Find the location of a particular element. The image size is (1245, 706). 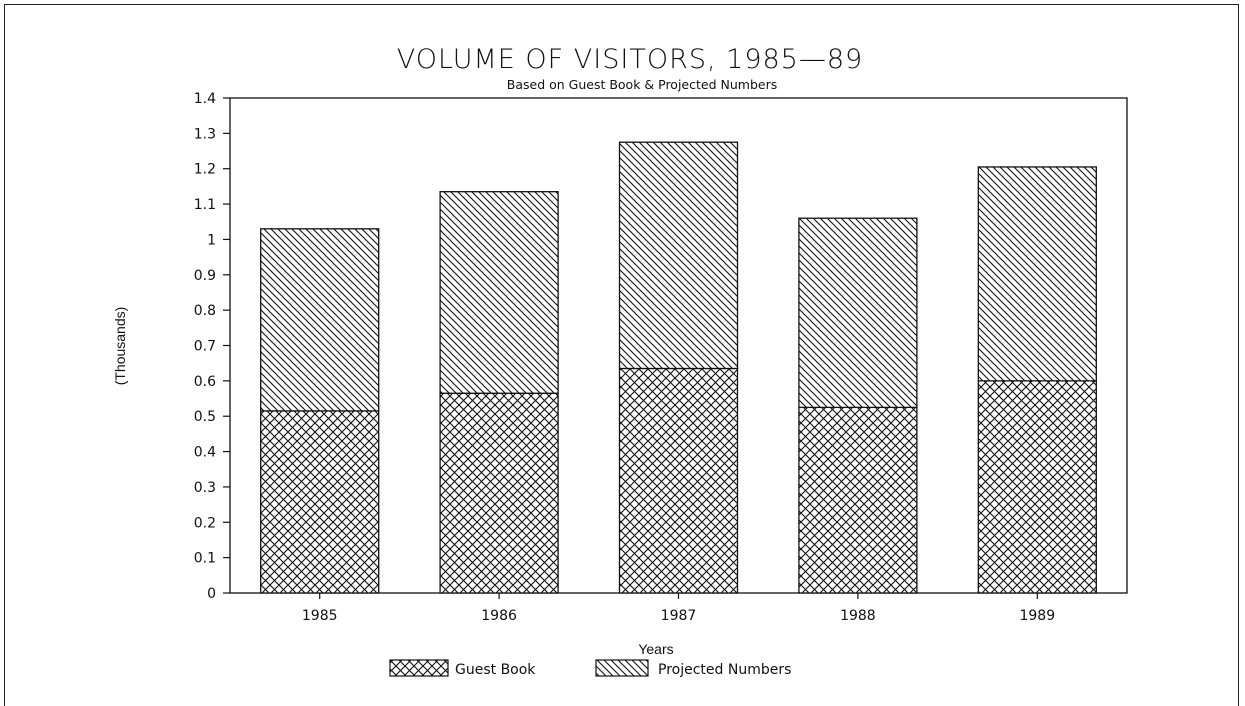

chart-title: VOLUME OF VISITORS, 1985—89 is located at coordinates (630, 59).